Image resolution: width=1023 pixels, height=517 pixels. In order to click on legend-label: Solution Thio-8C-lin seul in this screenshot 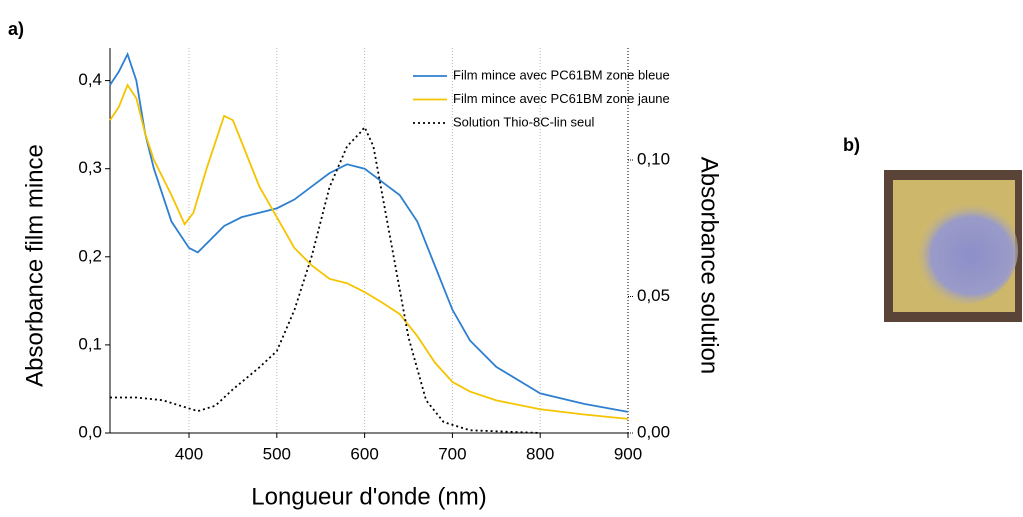, I will do `click(523, 121)`.